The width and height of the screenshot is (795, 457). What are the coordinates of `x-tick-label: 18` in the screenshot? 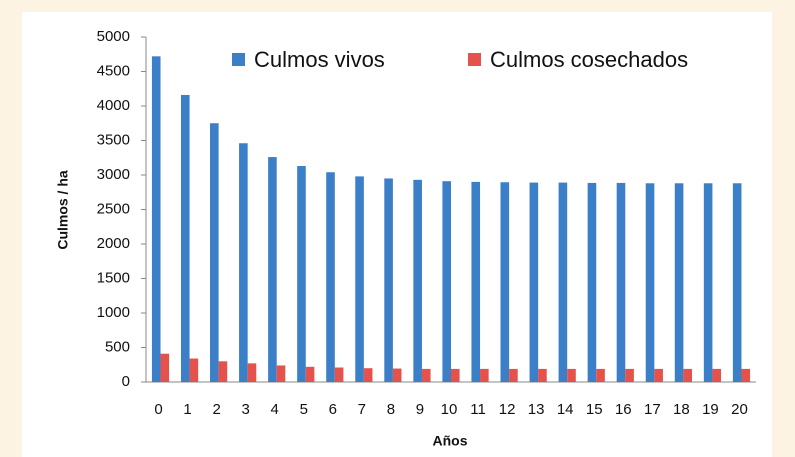 It's located at (681, 409).